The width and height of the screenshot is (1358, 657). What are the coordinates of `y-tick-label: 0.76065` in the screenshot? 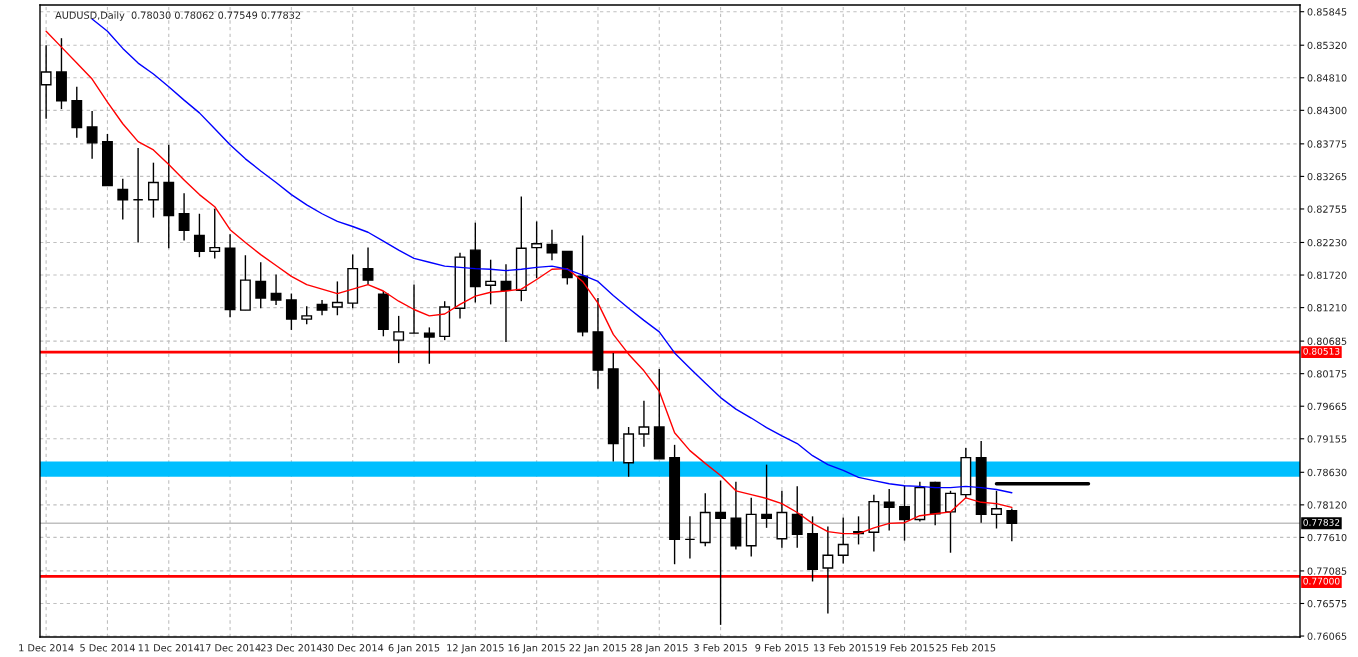 It's located at (1327, 636).